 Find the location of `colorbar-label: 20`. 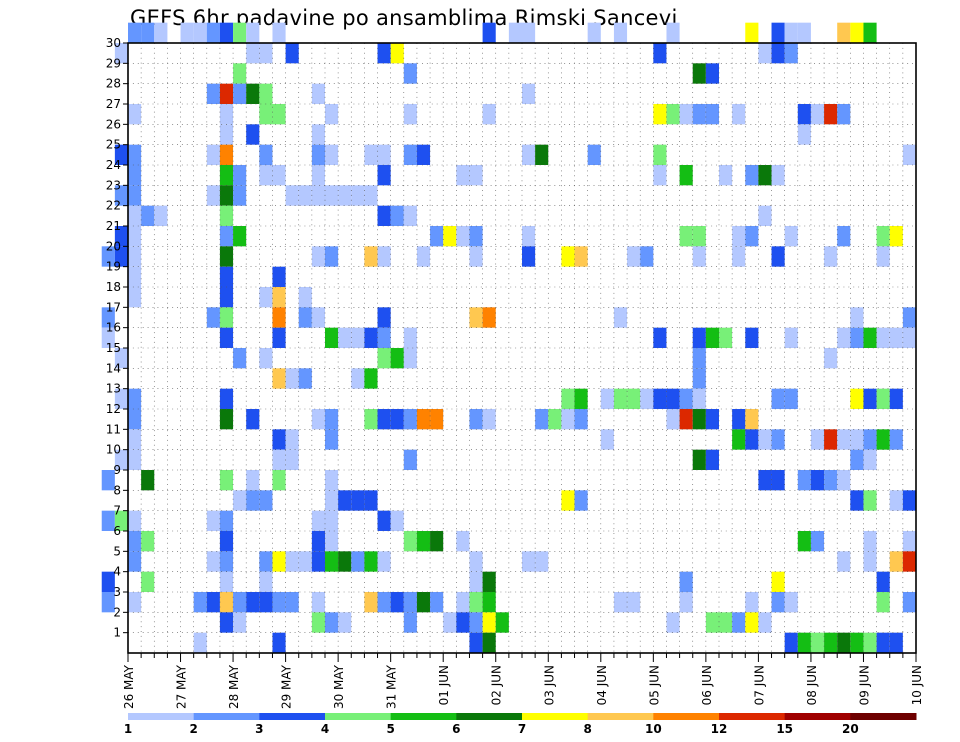

colorbar-label: 20 is located at coordinates (850, 729).